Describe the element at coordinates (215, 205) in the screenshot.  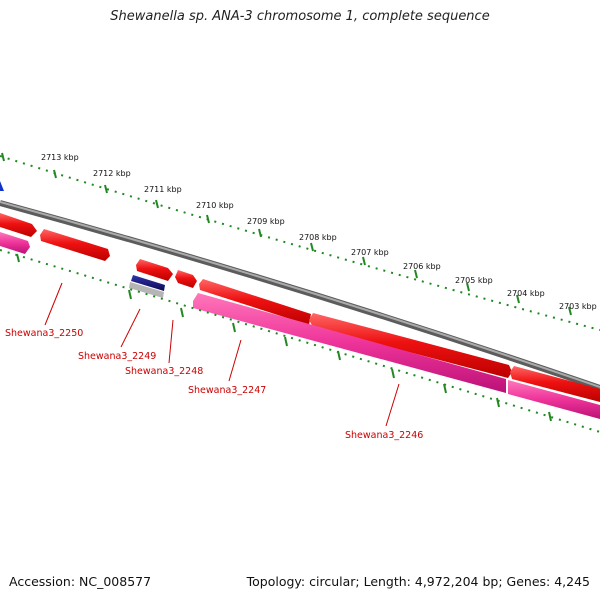
I see `kbp-label: 2710 kbp` at that location.